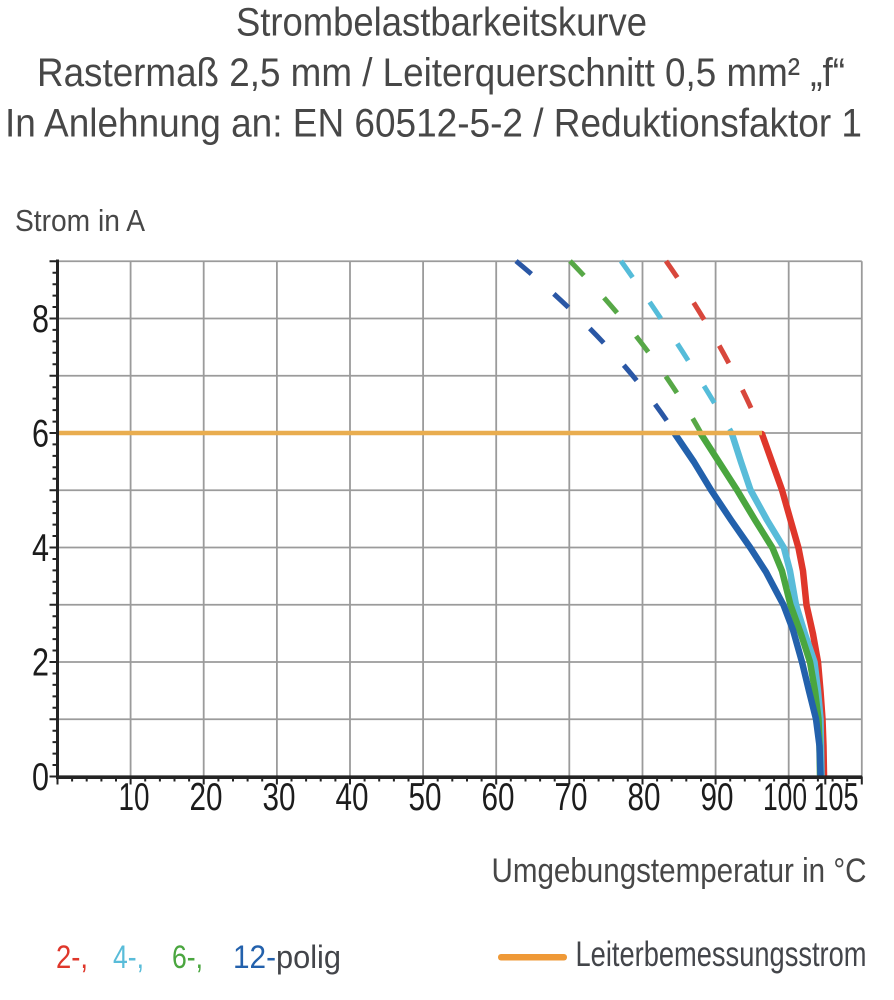 This screenshot has height=1000, width=894. I want to click on svg-text: 50, so click(425, 797).